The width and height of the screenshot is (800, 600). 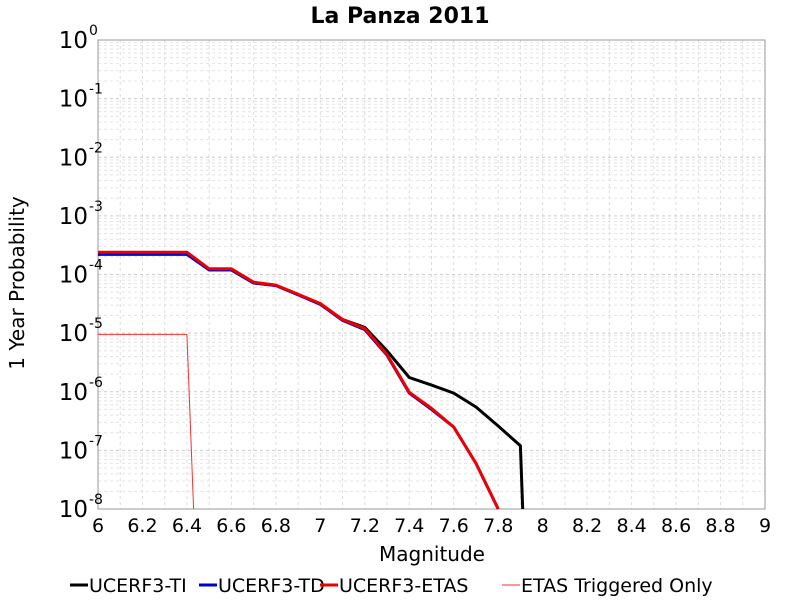 I want to click on legend-item: UCERF3-ETAS, so click(x=394, y=586).